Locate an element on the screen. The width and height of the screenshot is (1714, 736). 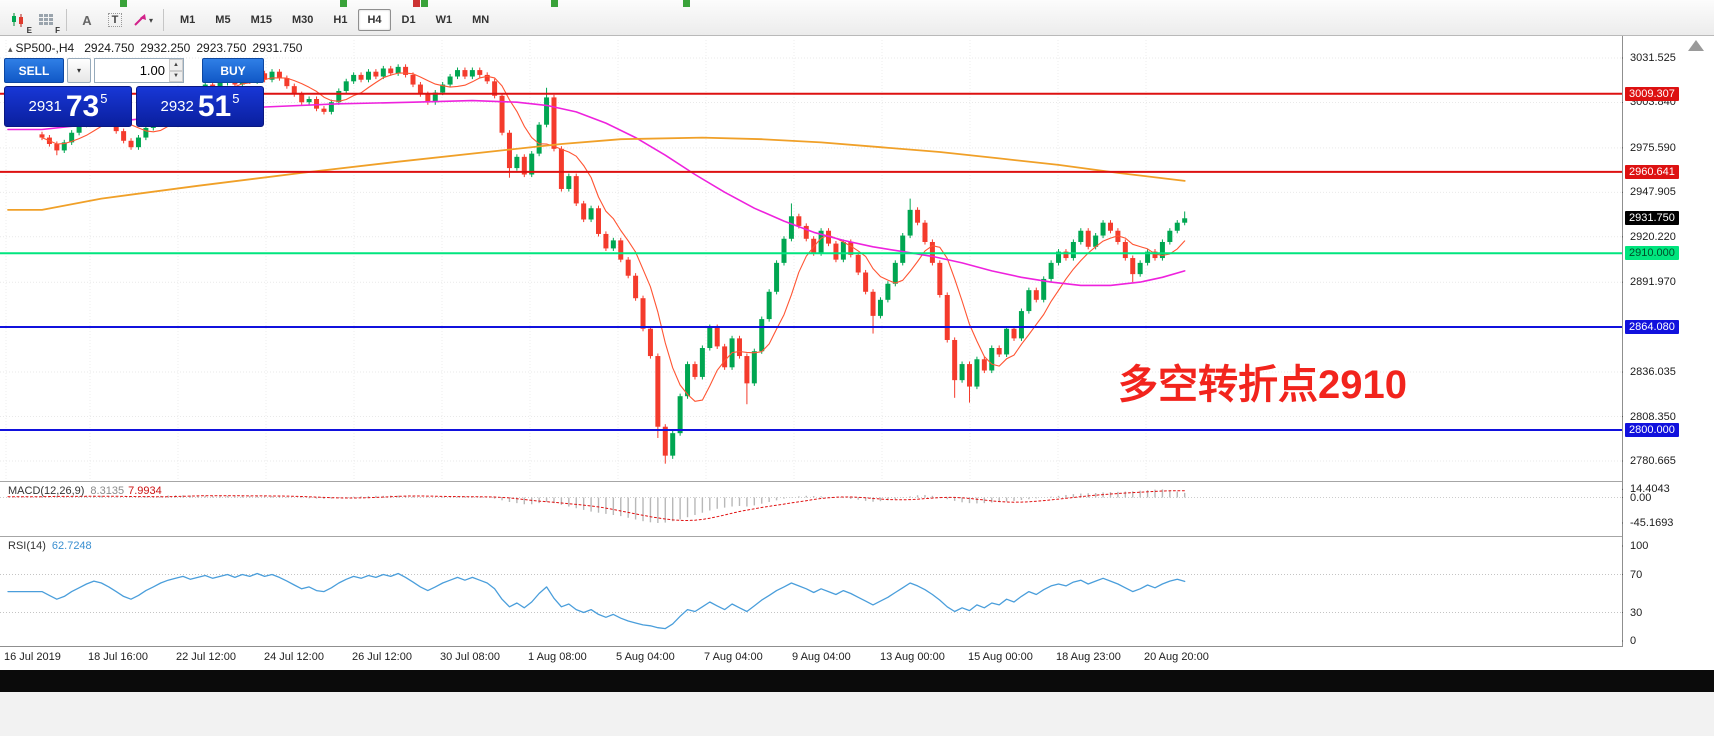
sell-price-main: 73 is located at coordinates (82, 106).